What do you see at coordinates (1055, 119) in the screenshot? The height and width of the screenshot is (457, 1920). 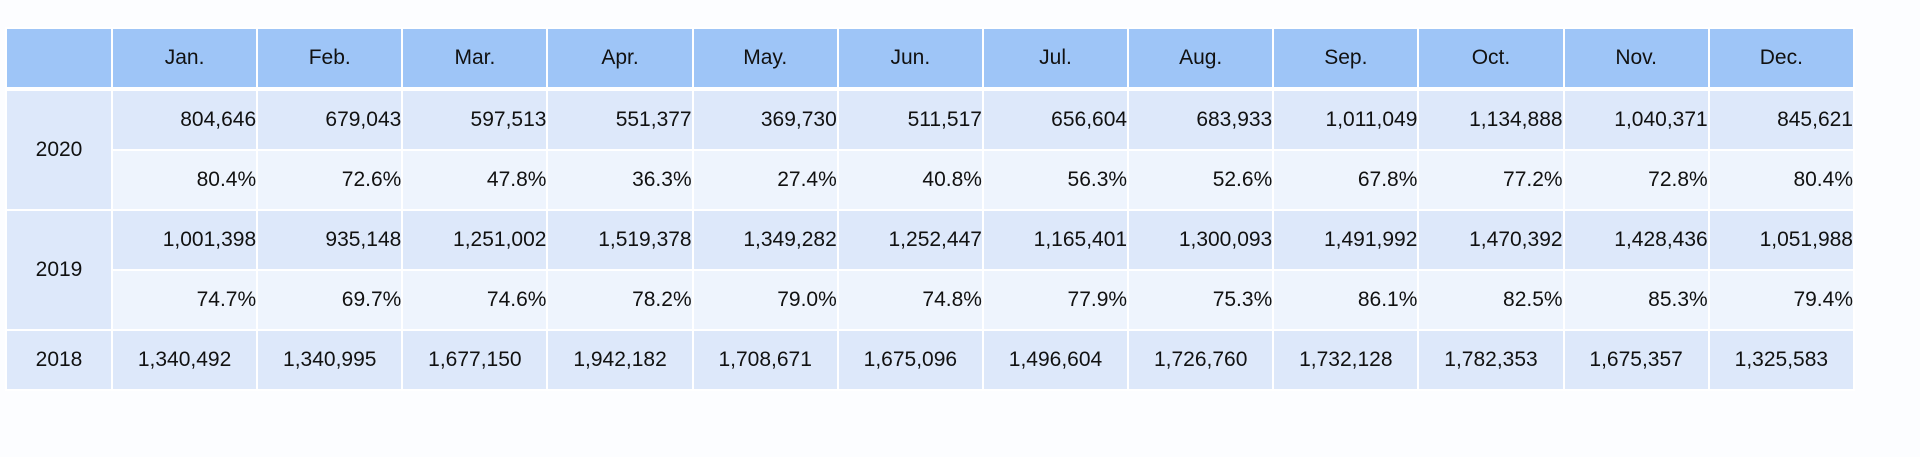 I see `table-cell: 656,604` at bounding box center [1055, 119].